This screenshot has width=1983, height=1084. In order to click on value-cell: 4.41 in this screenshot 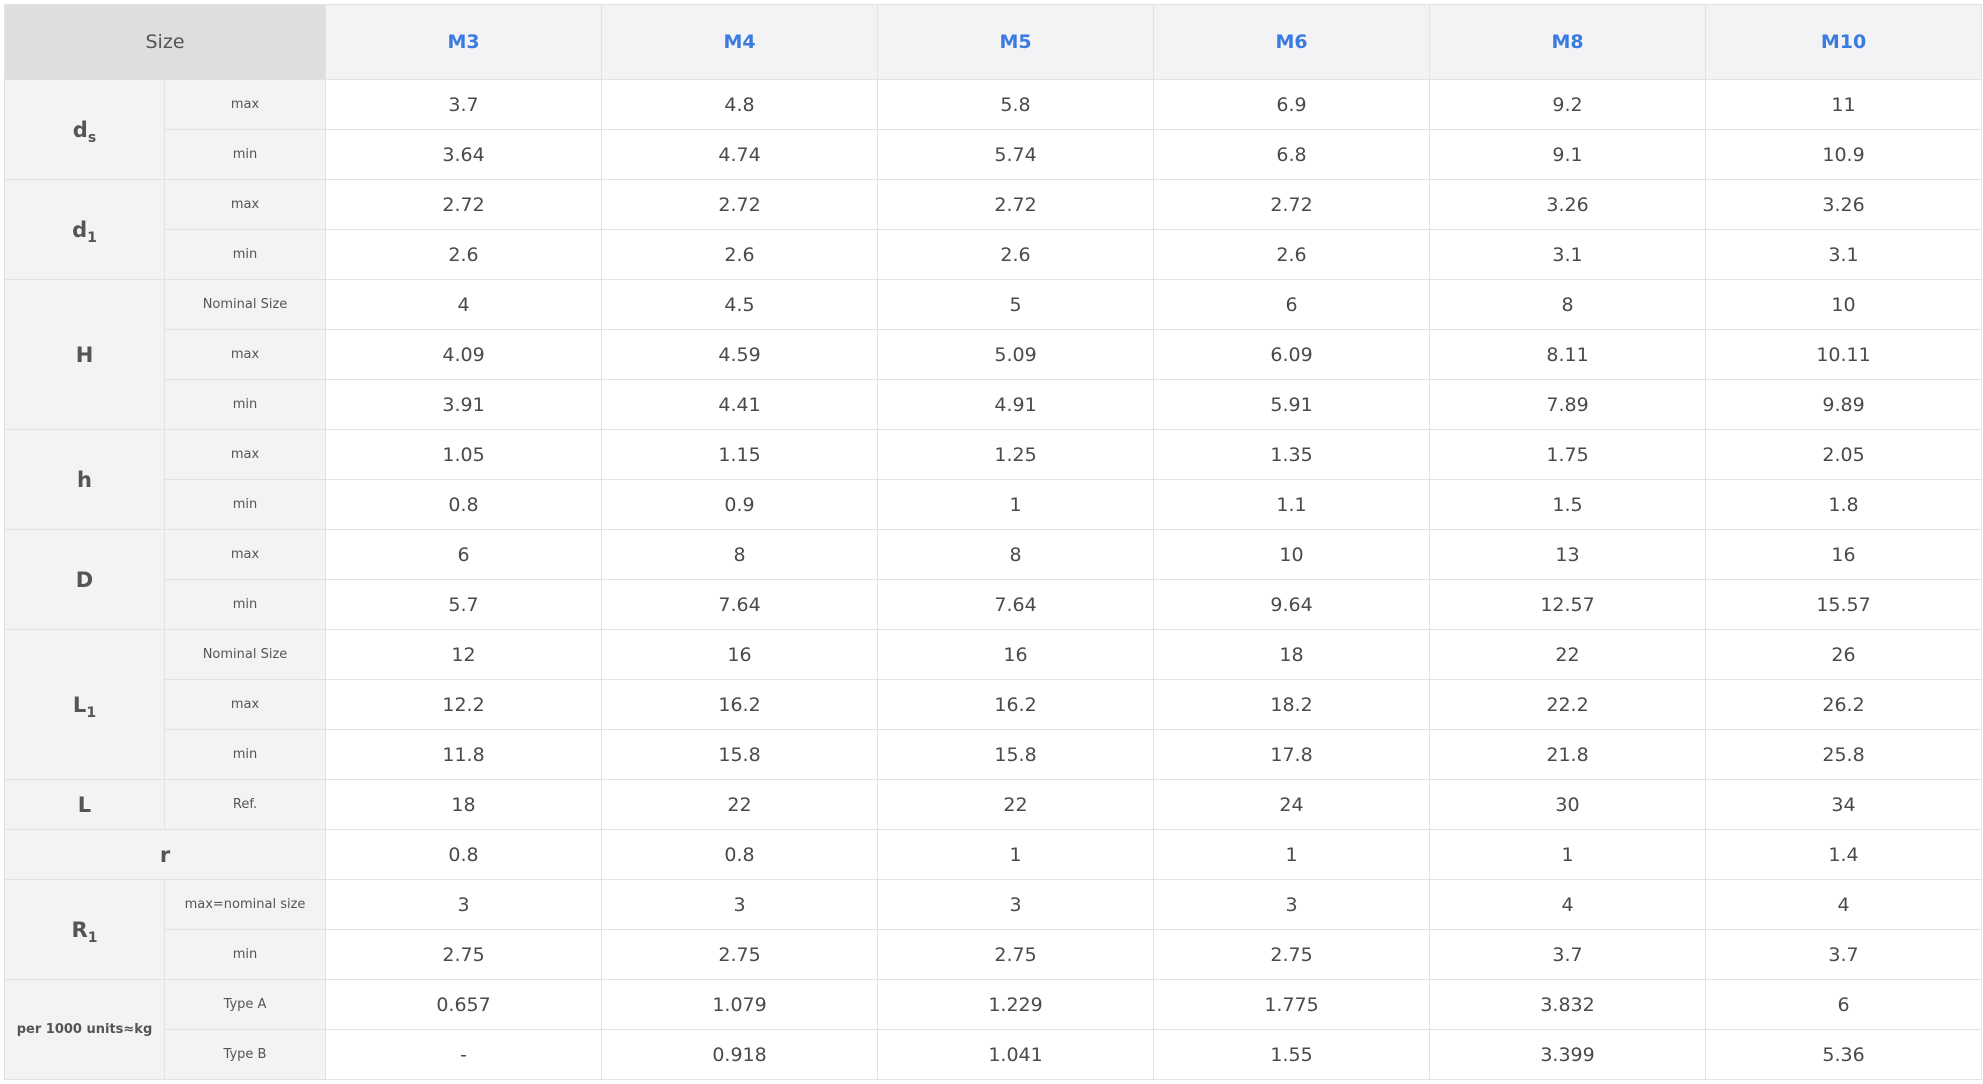, I will do `click(740, 404)`.